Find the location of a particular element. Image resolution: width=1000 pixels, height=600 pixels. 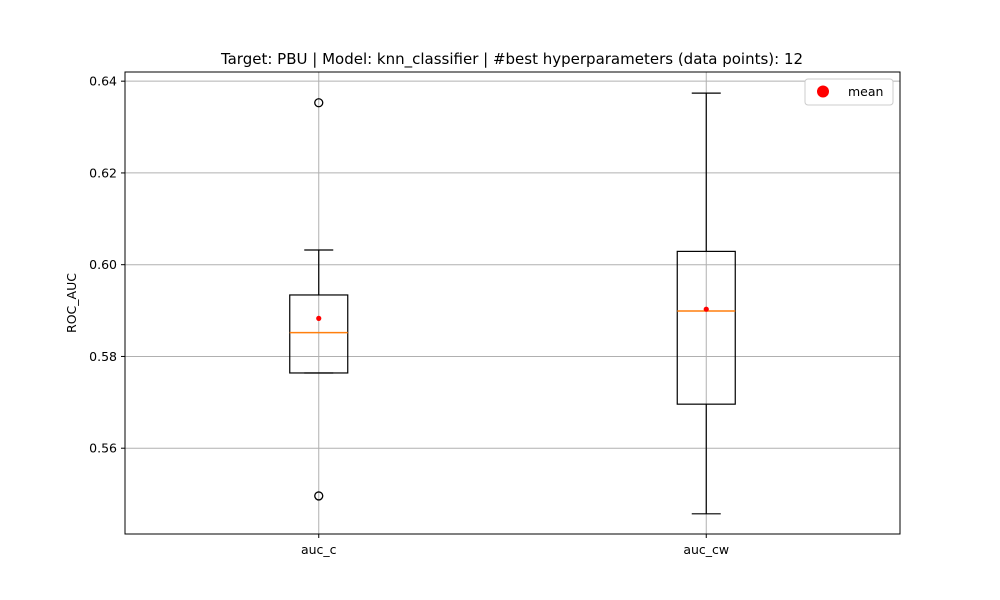

legend-box is located at coordinates (849, 92).